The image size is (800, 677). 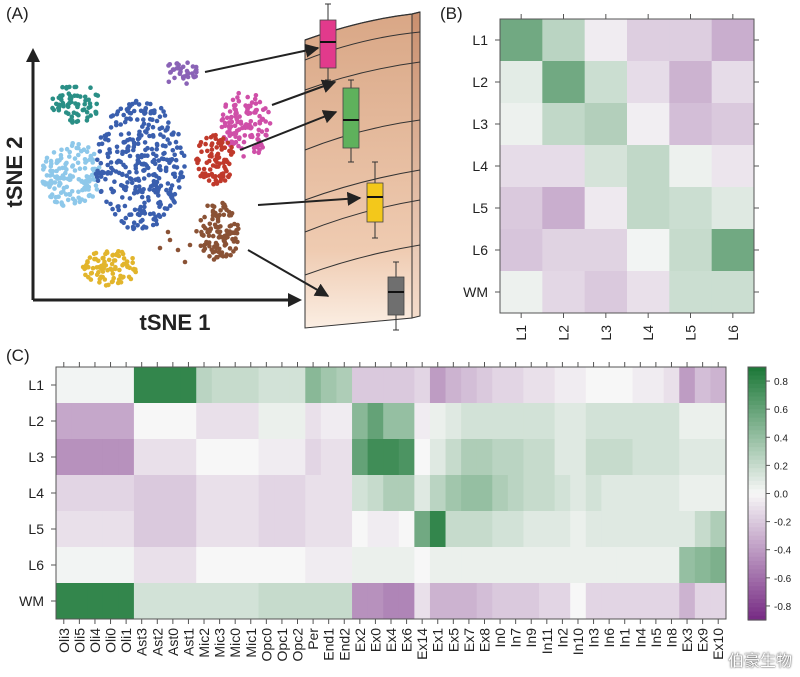 I want to click on heatmap-c-col-label: Per, so click(x=313, y=639).